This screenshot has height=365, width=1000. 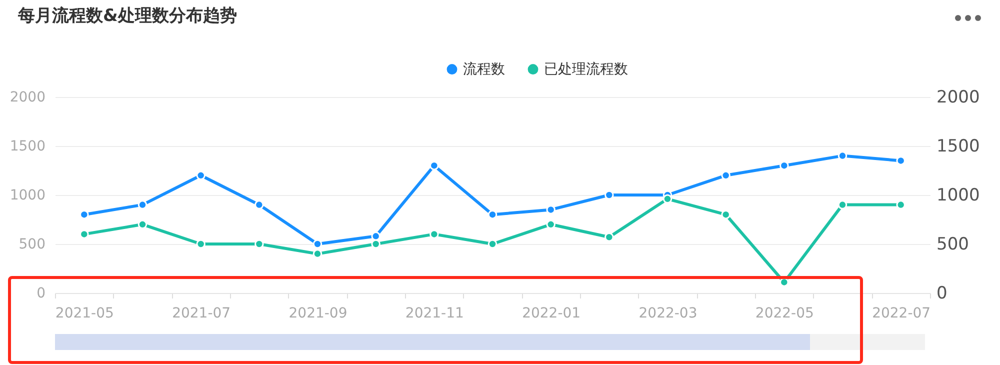 What do you see at coordinates (28, 196) in the screenshot?
I see `y-tick-label: 1000` at bounding box center [28, 196].